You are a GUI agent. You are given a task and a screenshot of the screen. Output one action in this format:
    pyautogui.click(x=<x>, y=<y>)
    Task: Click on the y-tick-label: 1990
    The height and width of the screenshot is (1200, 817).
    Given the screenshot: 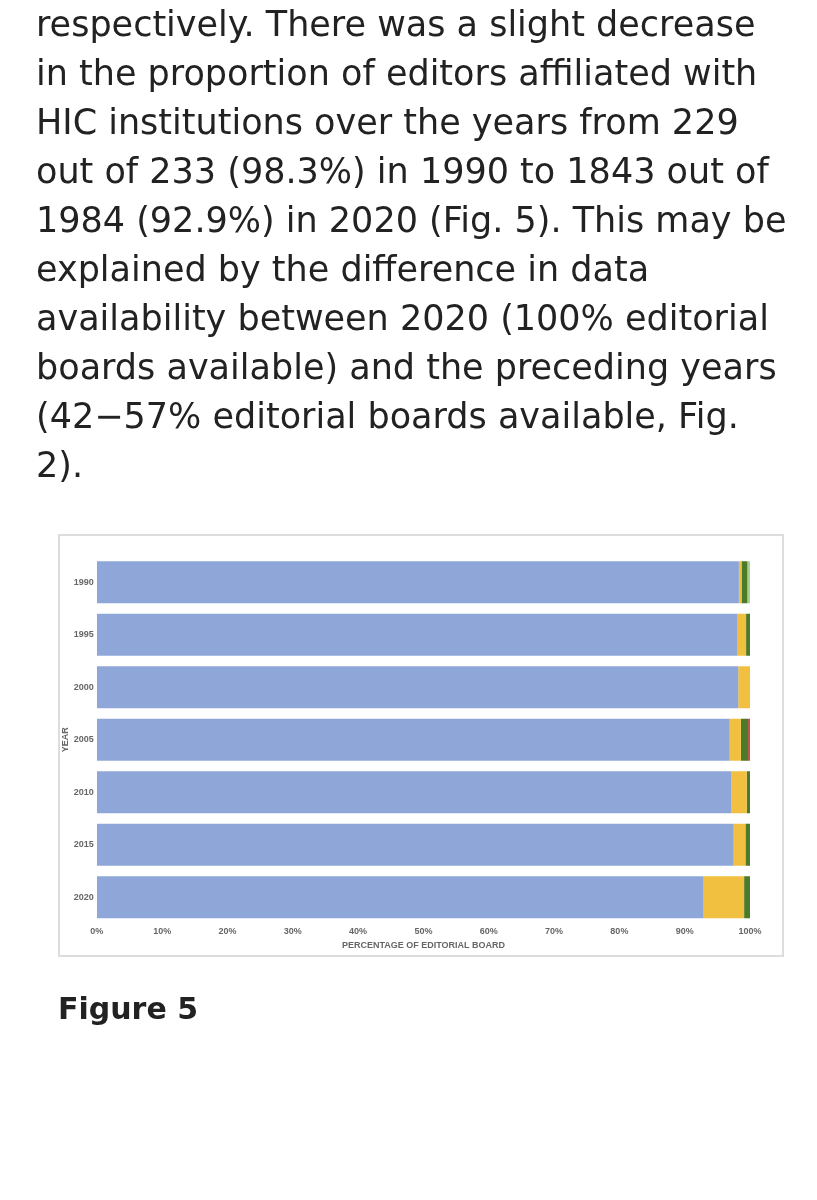 What is the action you would take?
    pyautogui.click(x=83, y=581)
    